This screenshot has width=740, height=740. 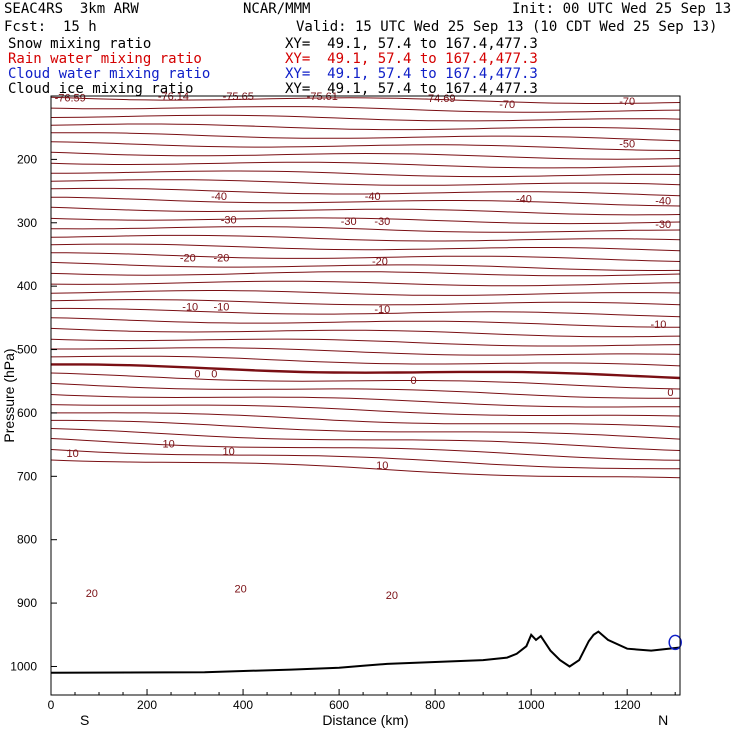 What do you see at coordinates (27, 223) in the screenshot?
I see `y-tick-label: 300` at bounding box center [27, 223].